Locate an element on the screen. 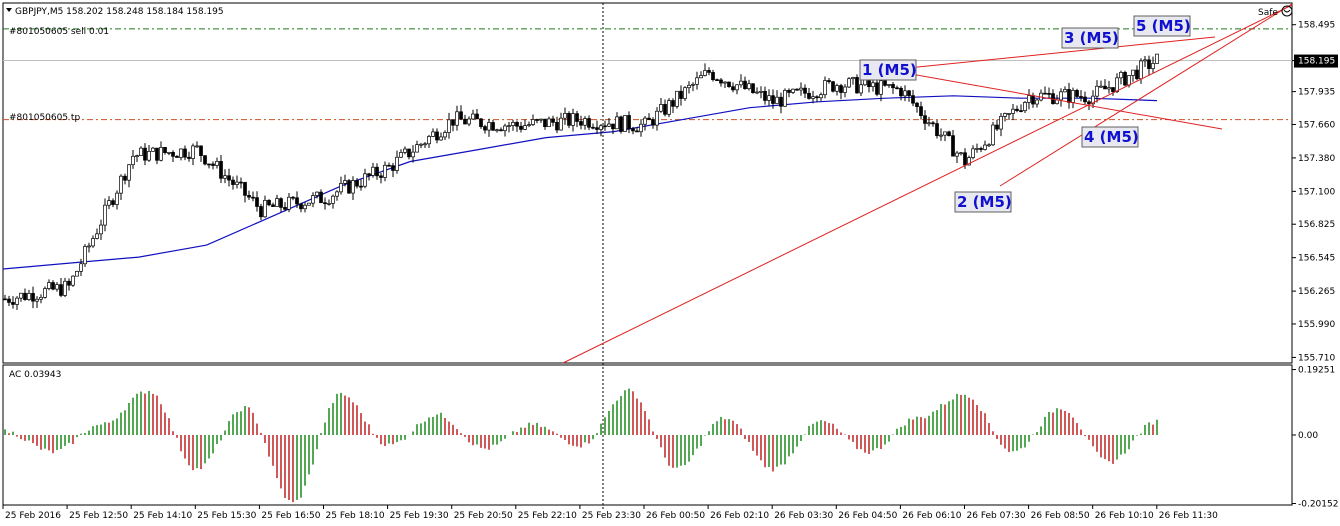 This screenshot has height=526, width=1340. wave-label-1: 1 (M5) is located at coordinates (888, 70).